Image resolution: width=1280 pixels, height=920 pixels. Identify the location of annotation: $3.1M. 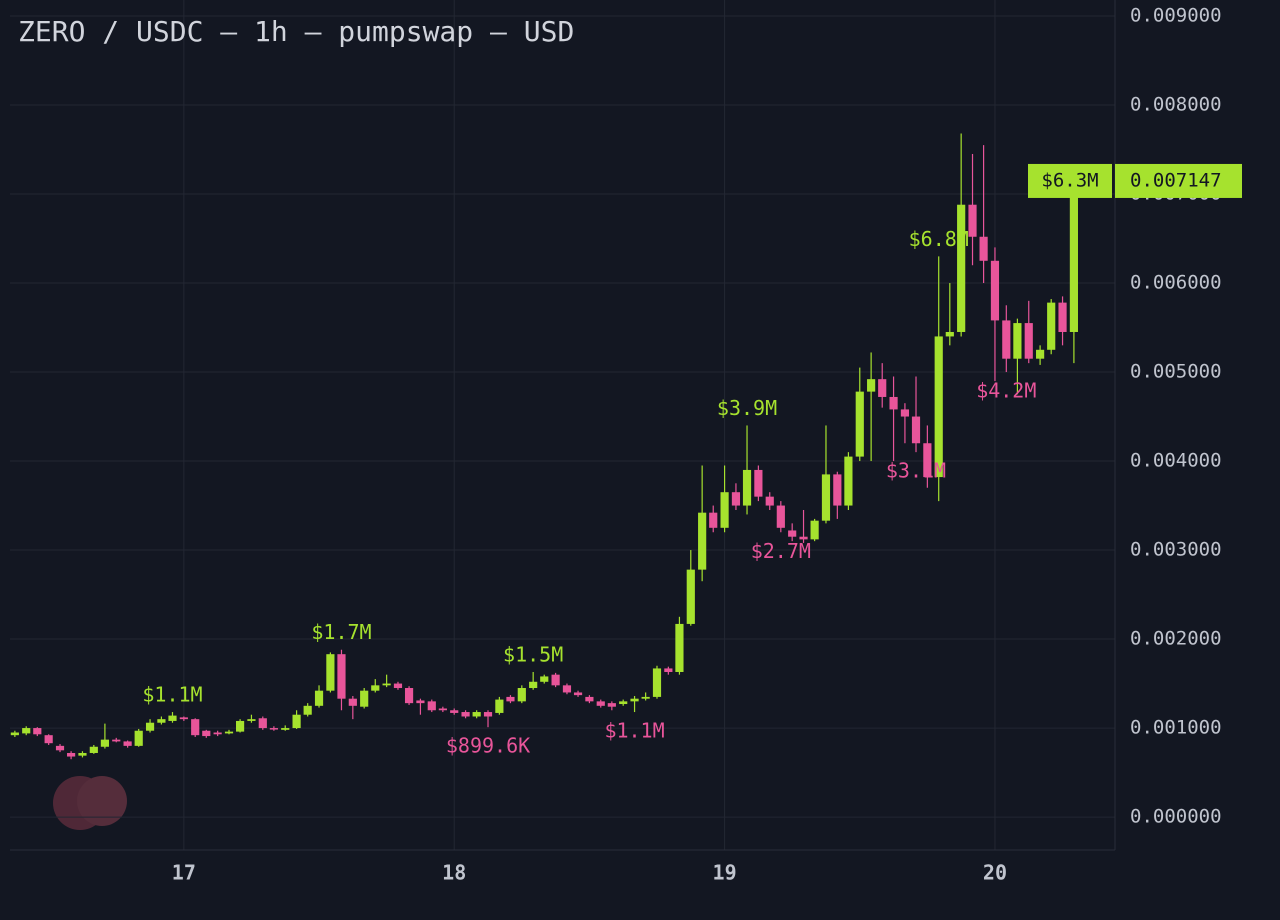
(916, 471).